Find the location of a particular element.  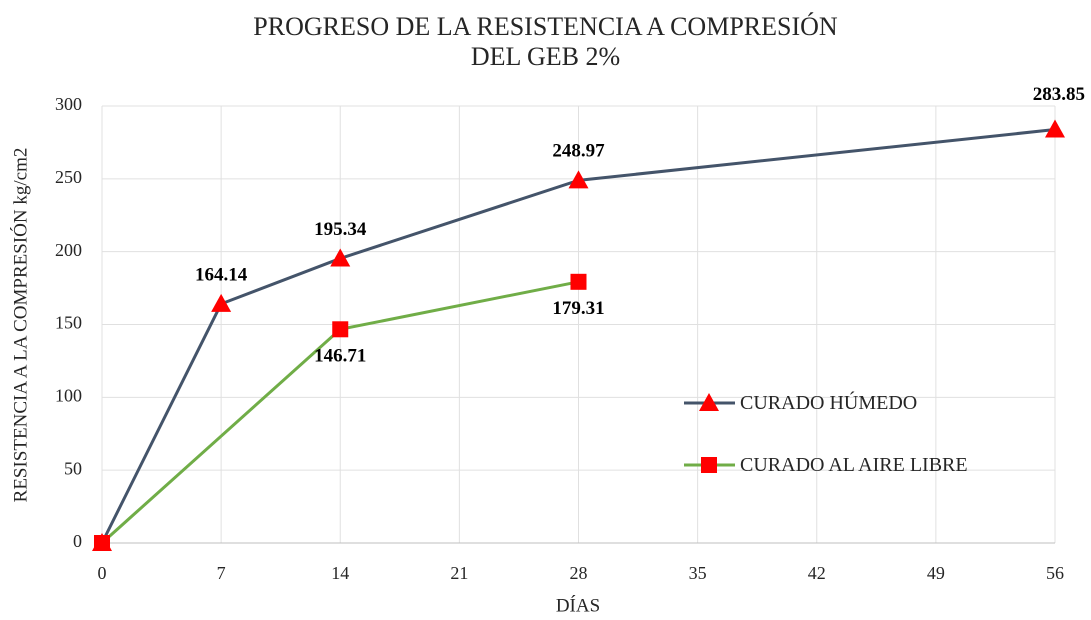

data-label: 195.34 is located at coordinates (340, 229).